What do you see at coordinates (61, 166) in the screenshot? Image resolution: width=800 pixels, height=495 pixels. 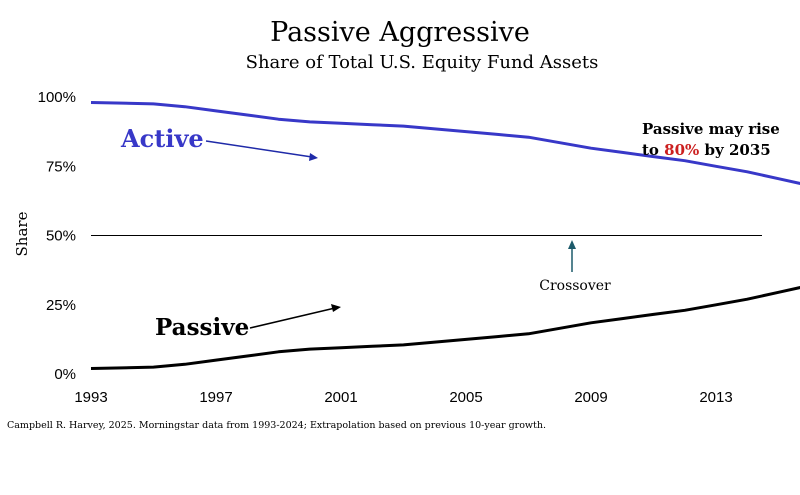 I see `y-tick-label: 75%` at bounding box center [61, 166].